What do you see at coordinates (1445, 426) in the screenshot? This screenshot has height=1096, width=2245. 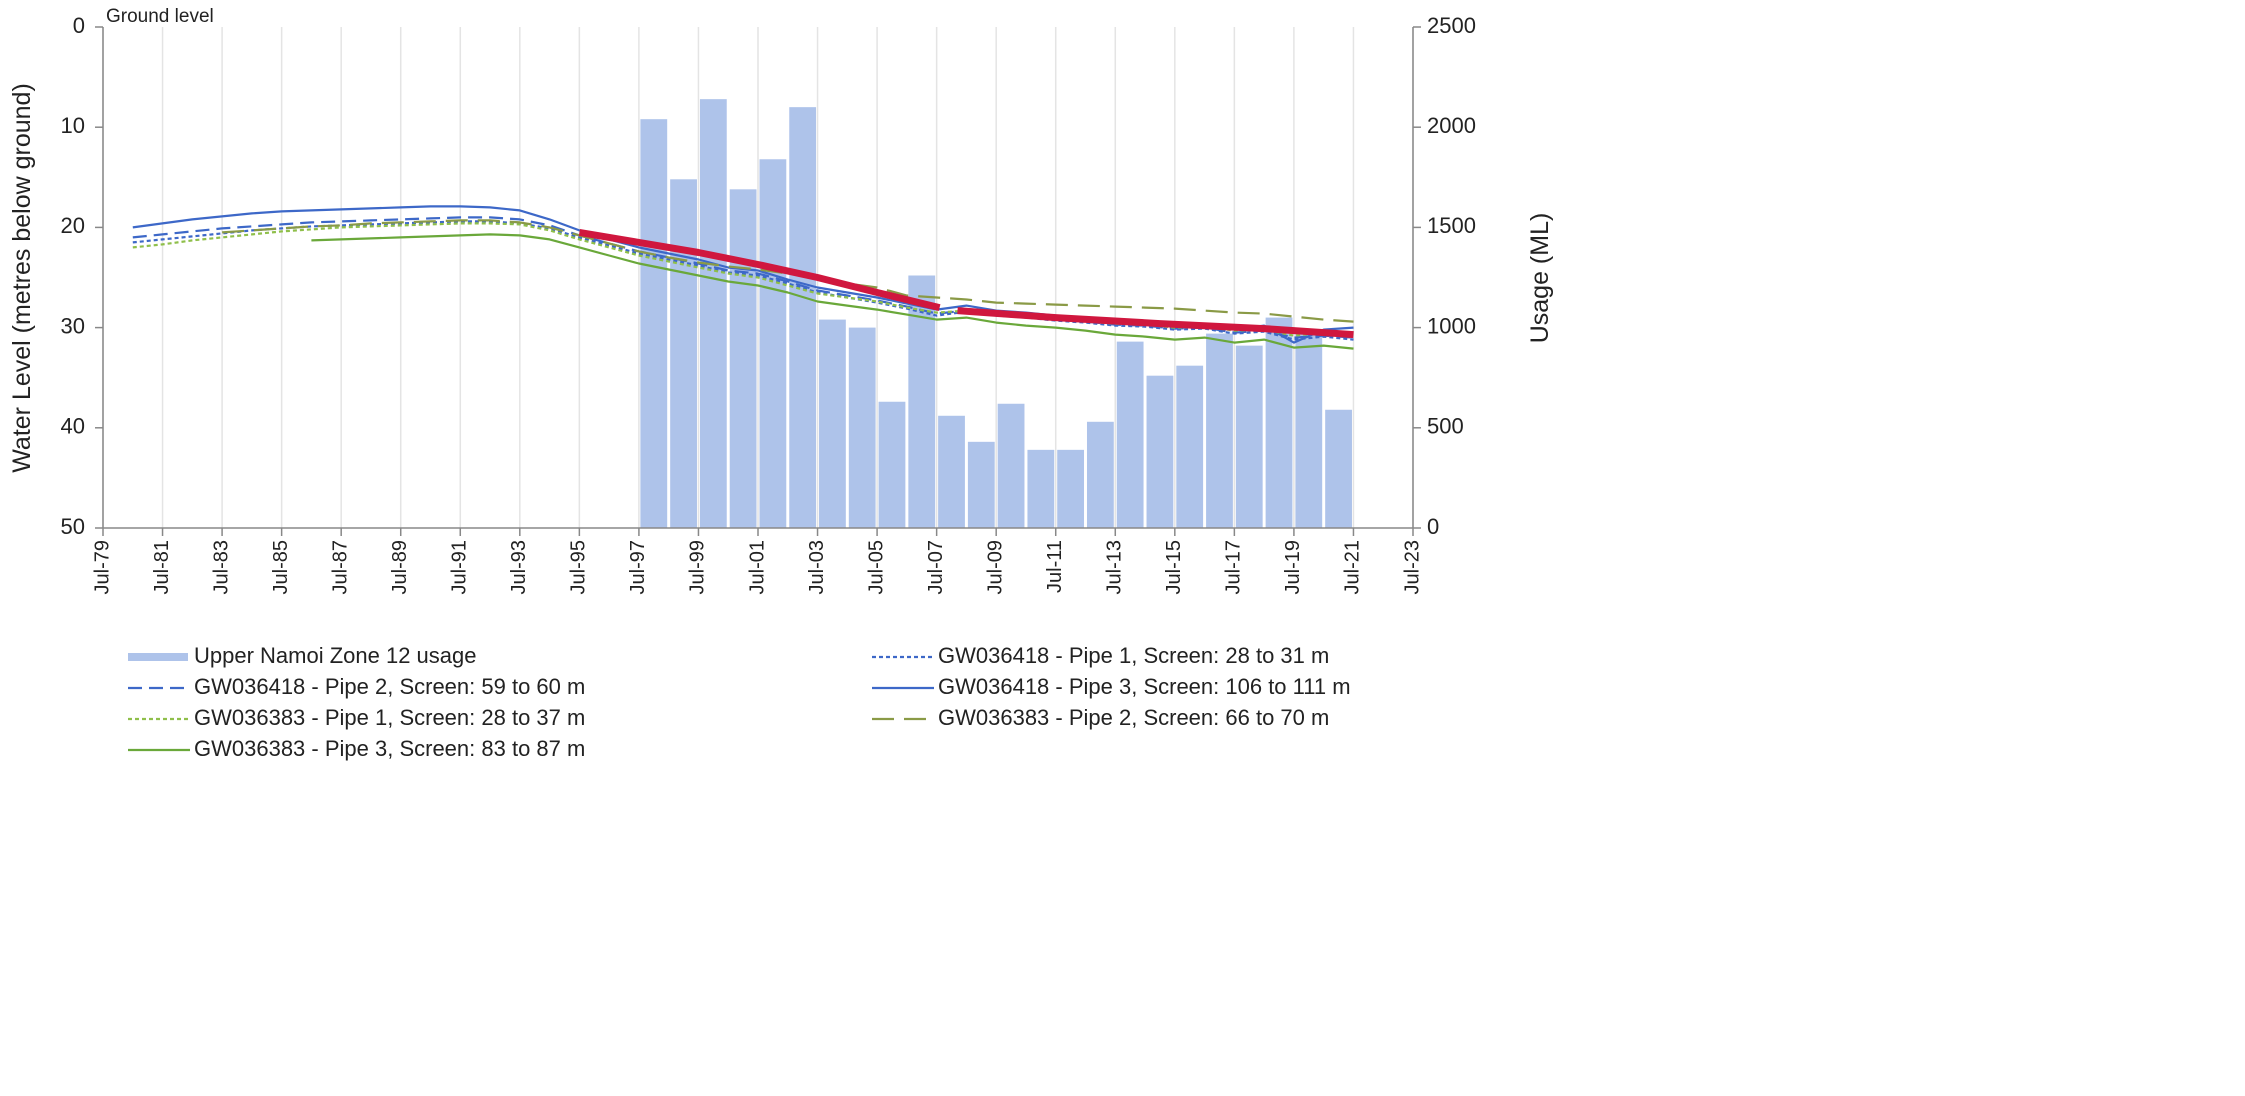 I see `y2-tick-label: 500` at bounding box center [1445, 426].